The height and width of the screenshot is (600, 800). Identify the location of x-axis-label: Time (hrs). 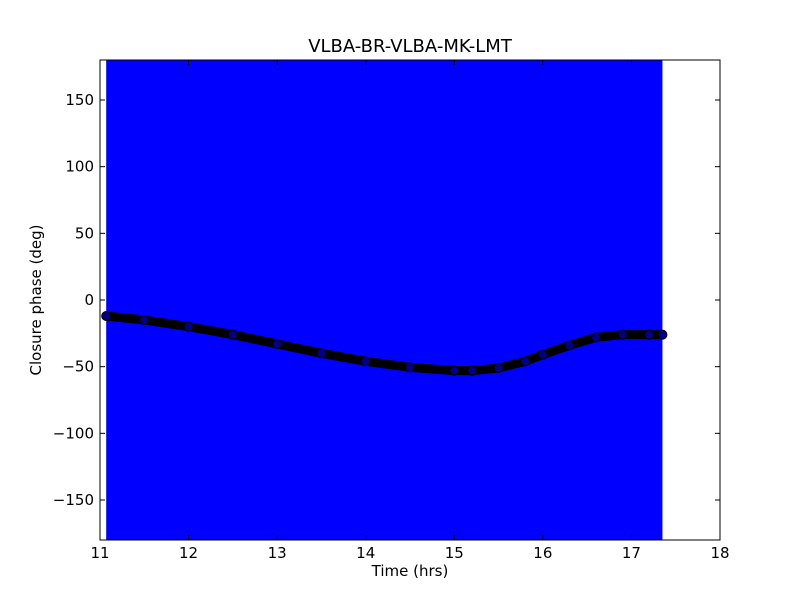
(410, 571).